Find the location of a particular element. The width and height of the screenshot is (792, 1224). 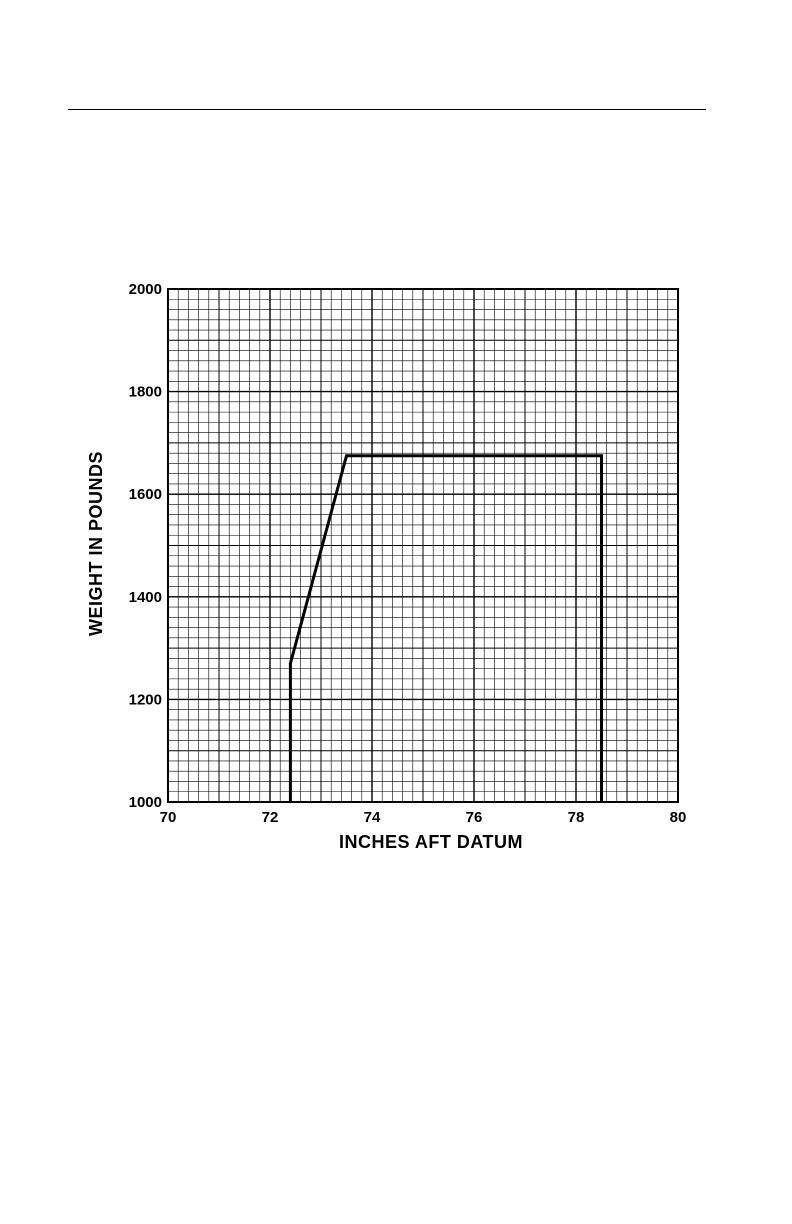

y-tick-label: 1000 is located at coordinates (145, 802).